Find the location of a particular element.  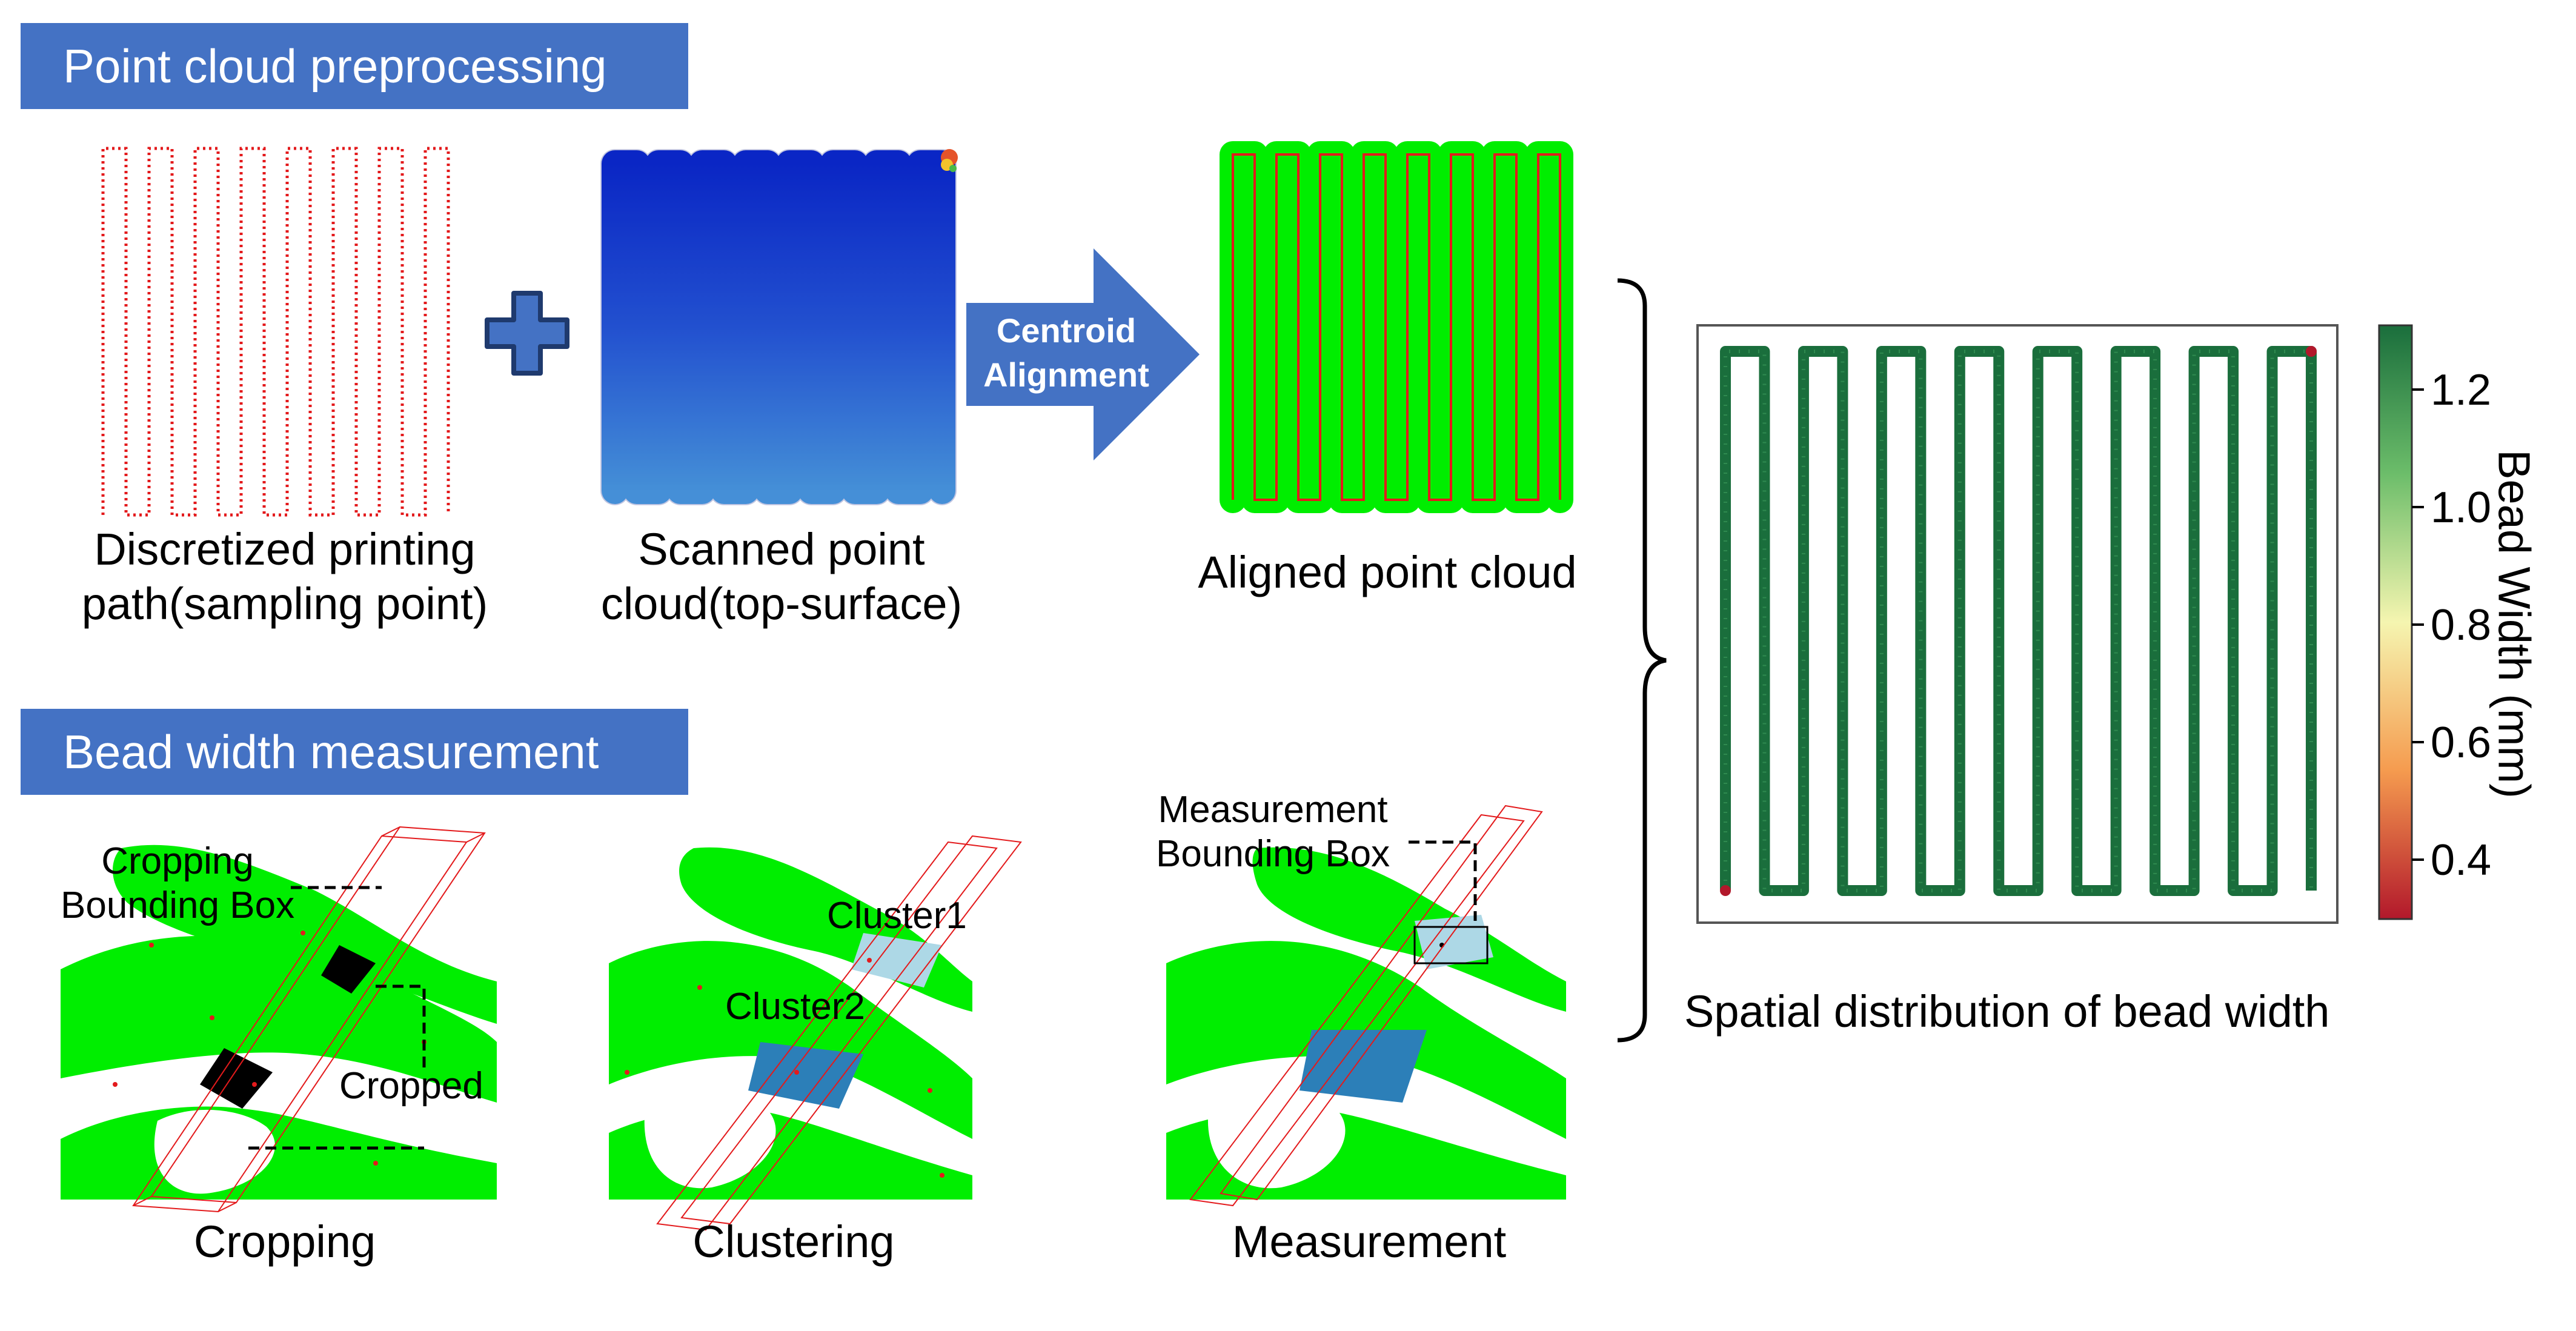

aligned-caption: Aligned point cloud is located at coordinates (1387, 572).